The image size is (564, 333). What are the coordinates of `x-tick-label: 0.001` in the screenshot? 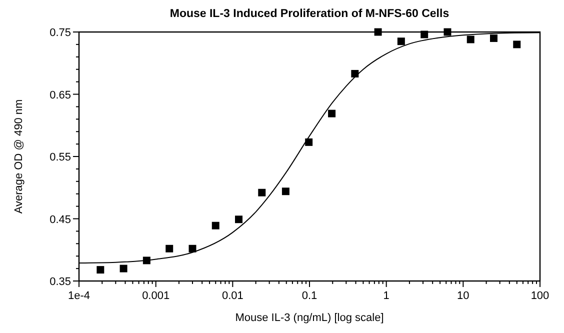 It's located at (156, 296).